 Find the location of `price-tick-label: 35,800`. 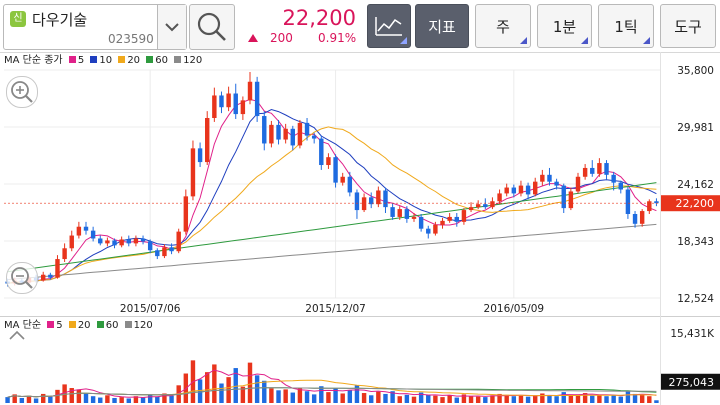

price-tick-label: 35,800 is located at coordinates (695, 71).